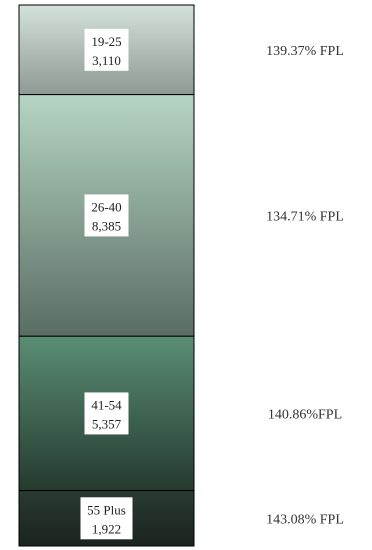  Describe the element at coordinates (106, 41) in the screenshot. I see `segment-category-19-25: 19-25` at that location.